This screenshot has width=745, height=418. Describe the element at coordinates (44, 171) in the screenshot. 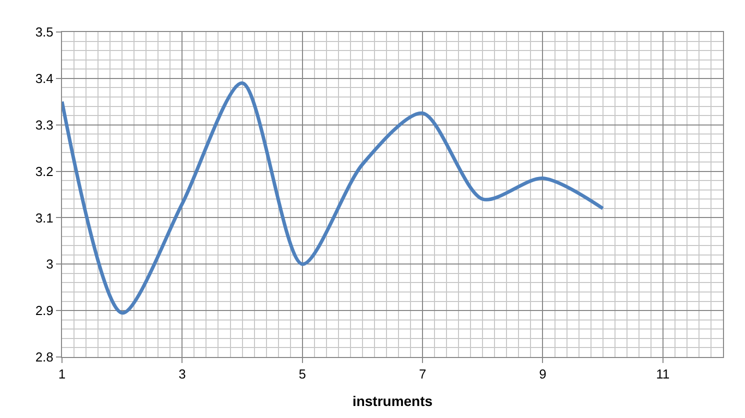

I see `y-tick-label: 3.2` at that location.